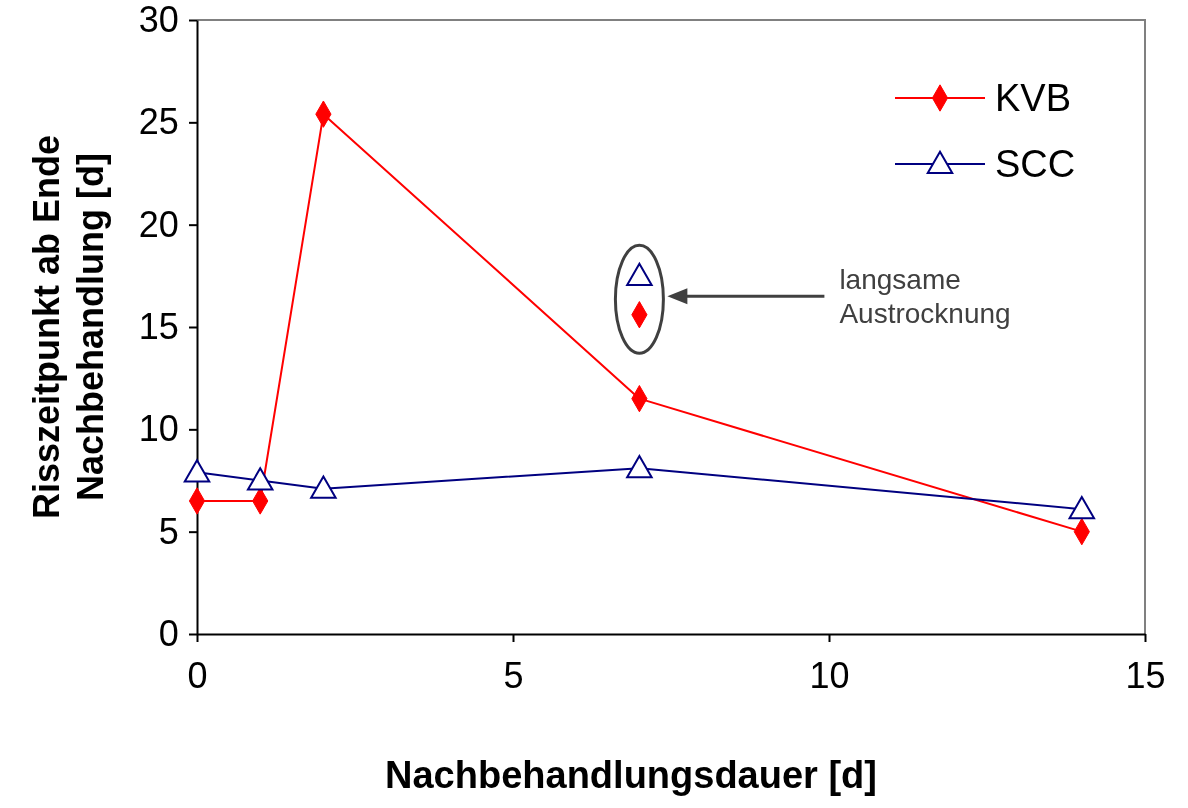 The width and height of the screenshot is (1188, 808). Describe the element at coordinates (925, 296) in the screenshot. I see `annotation: langsame Austrocknung` at that location.